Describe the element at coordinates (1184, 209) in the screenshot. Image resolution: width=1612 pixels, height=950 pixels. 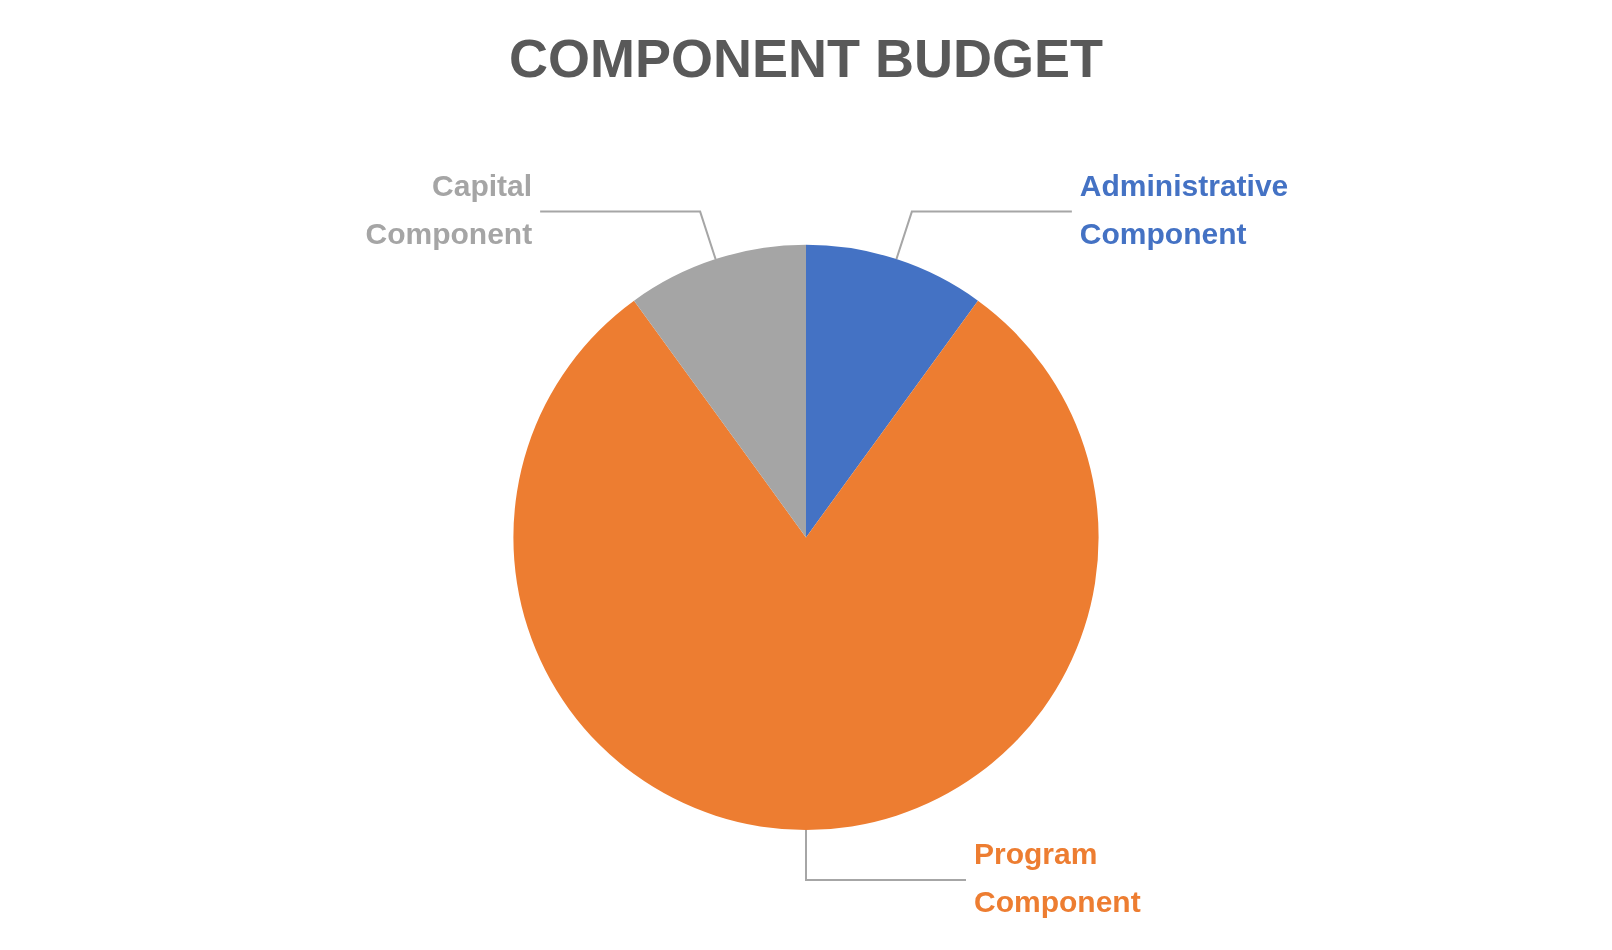
I see `slice-label: Administrative Component` at that location.